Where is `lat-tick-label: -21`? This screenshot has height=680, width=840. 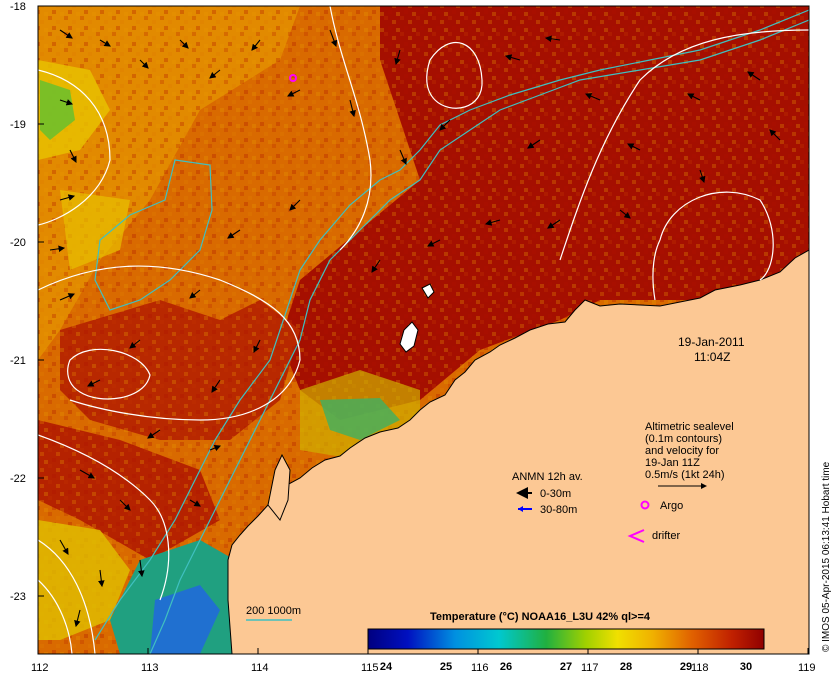 lat-tick-label: -21 is located at coordinates (18, 361).